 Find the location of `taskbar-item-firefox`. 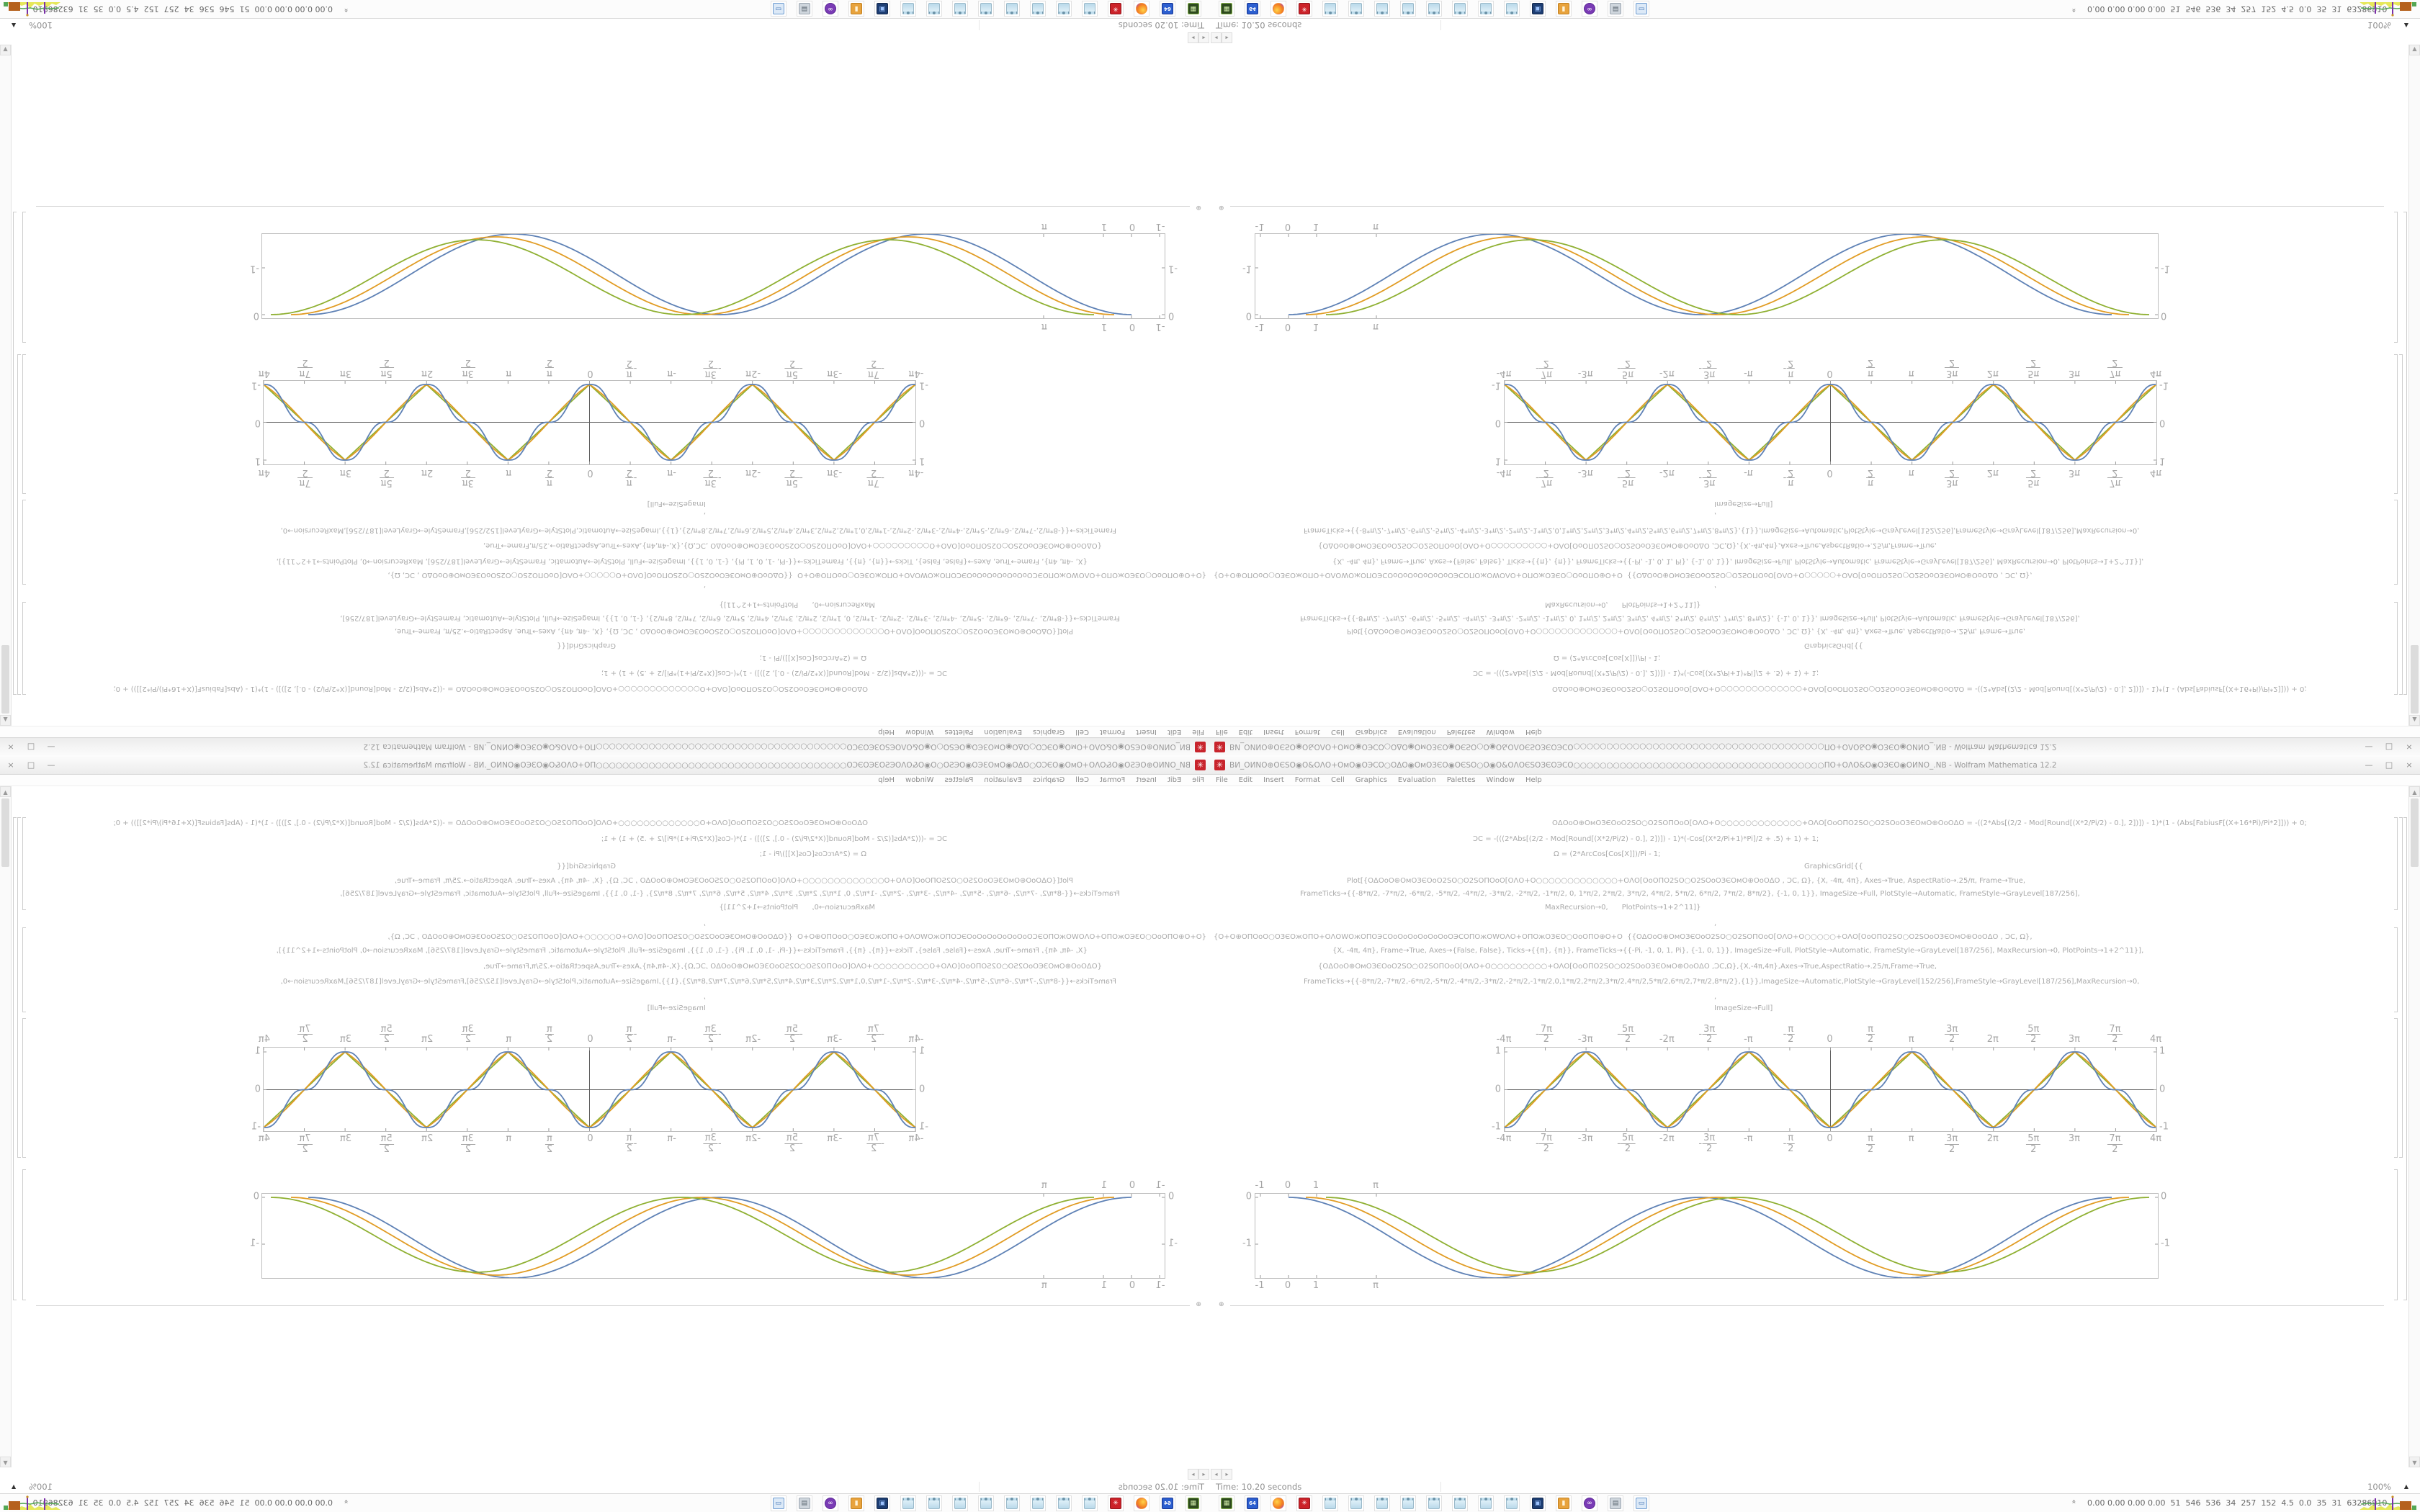

taskbar-item-firefox is located at coordinates (1142, 9).